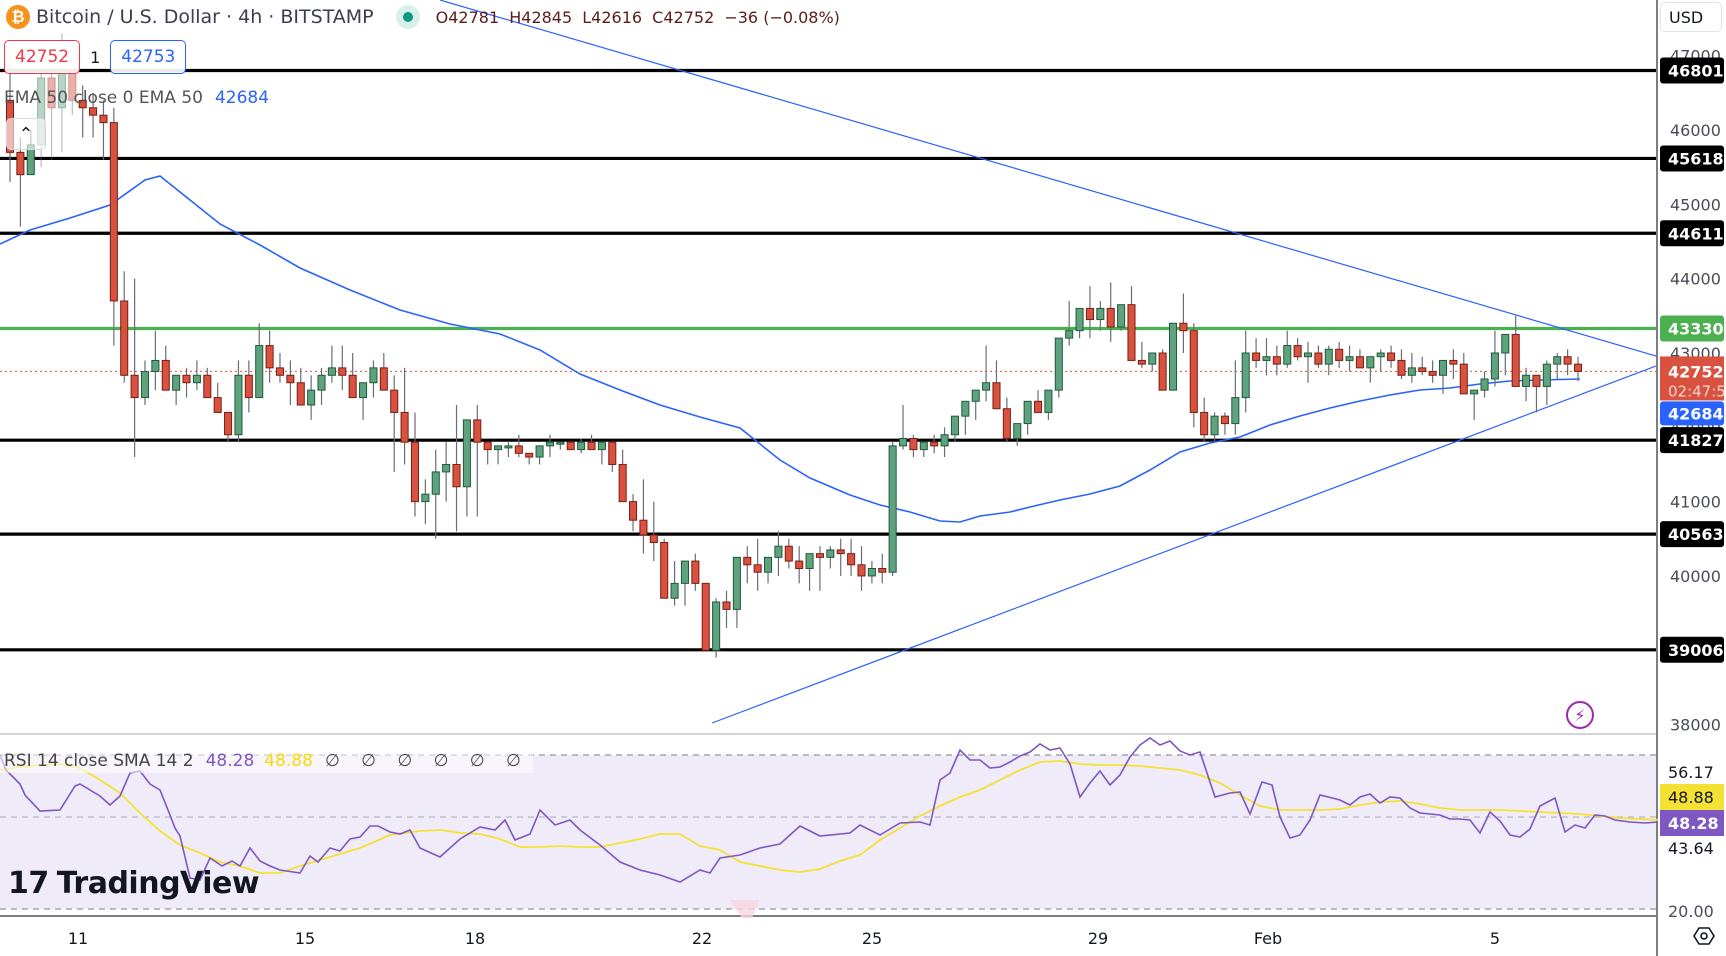 This screenshot has width=1726, height=956. Describe the element at coordinates (784, 938) in the screenshot. I see `time-axis: 11 15 18 22 25 29 Feb 5` at that location.